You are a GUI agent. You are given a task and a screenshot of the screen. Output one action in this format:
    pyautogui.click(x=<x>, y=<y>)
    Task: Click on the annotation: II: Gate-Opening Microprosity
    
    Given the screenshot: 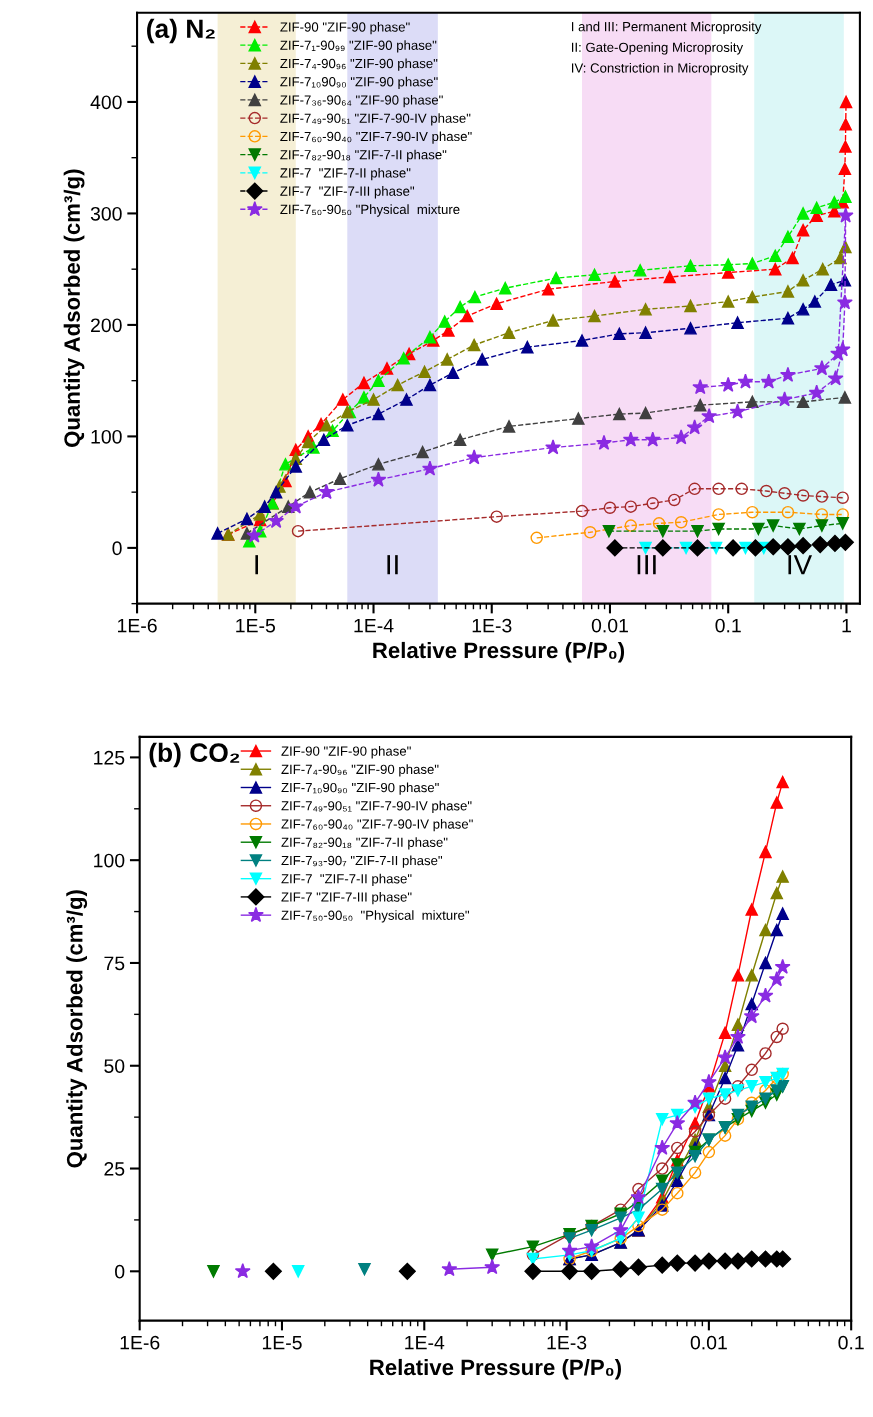 What is the action you would take?
    pyautogui.click(x=657, y=48)
    